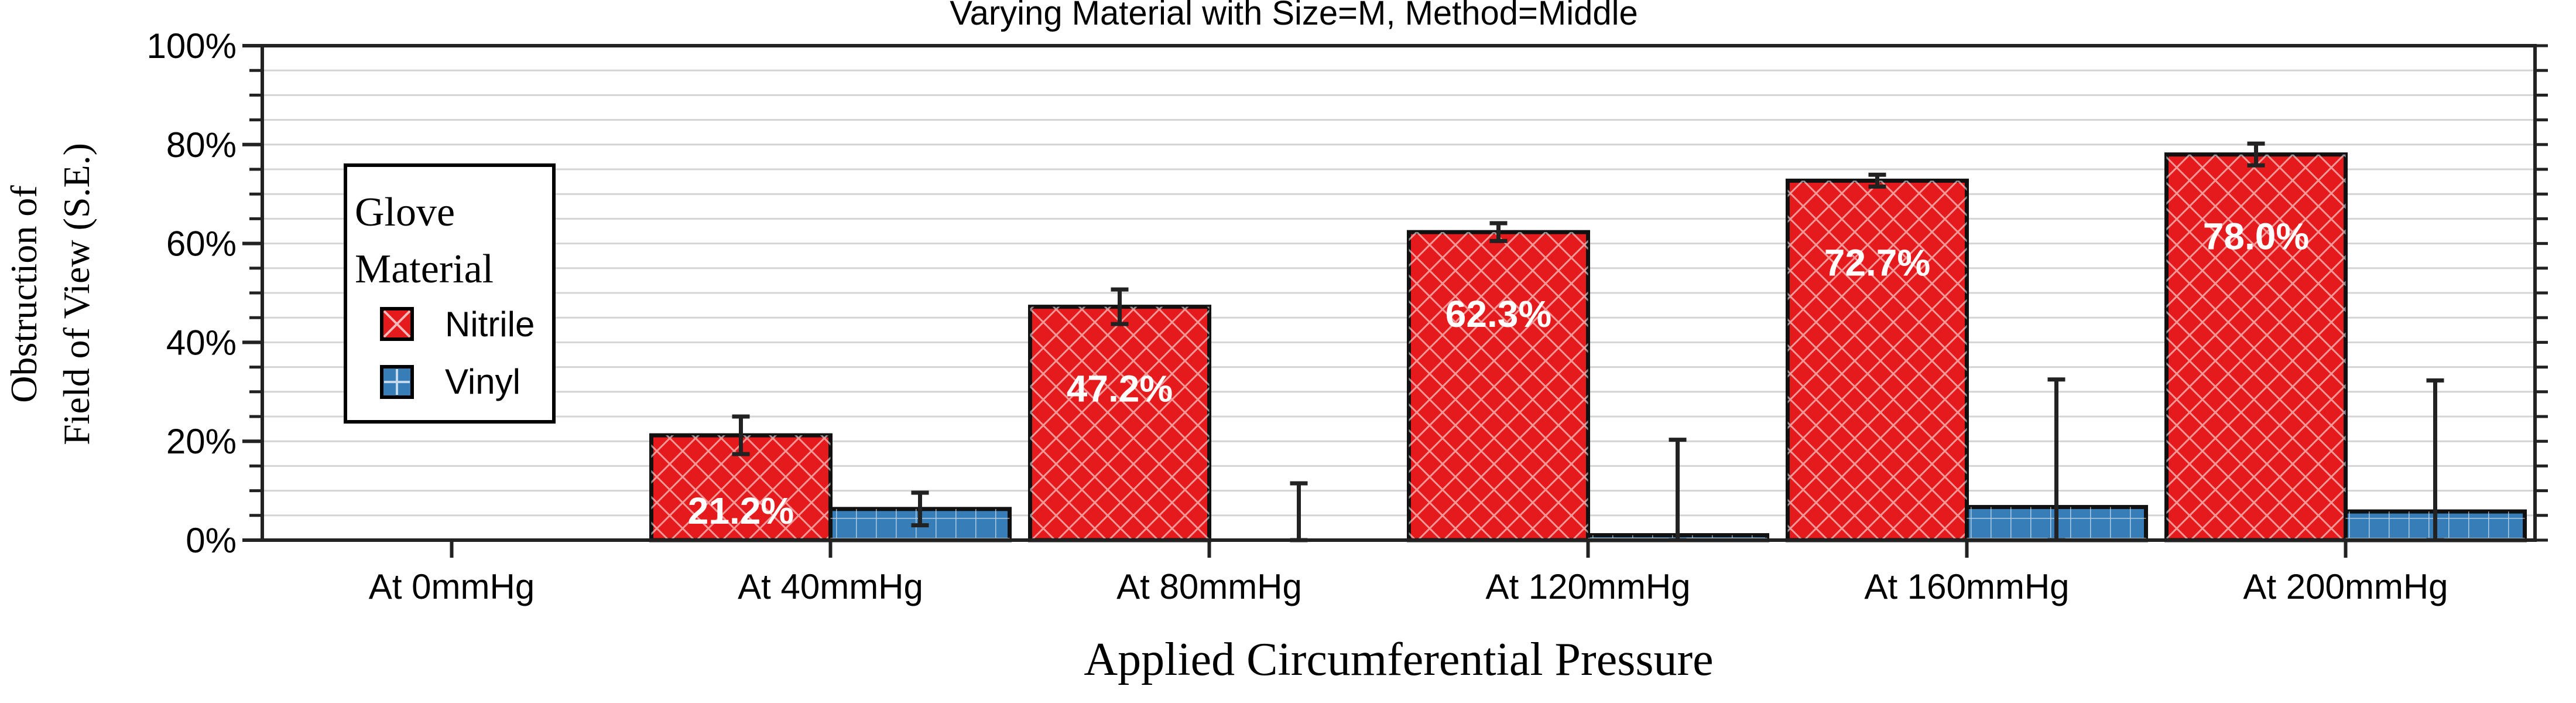 This screenshot has height=703, width=2576. Describe the element at coordinates (23, 294) in the screenshot. I see `y-axis-label-line-1: Obstruction of` at that location.